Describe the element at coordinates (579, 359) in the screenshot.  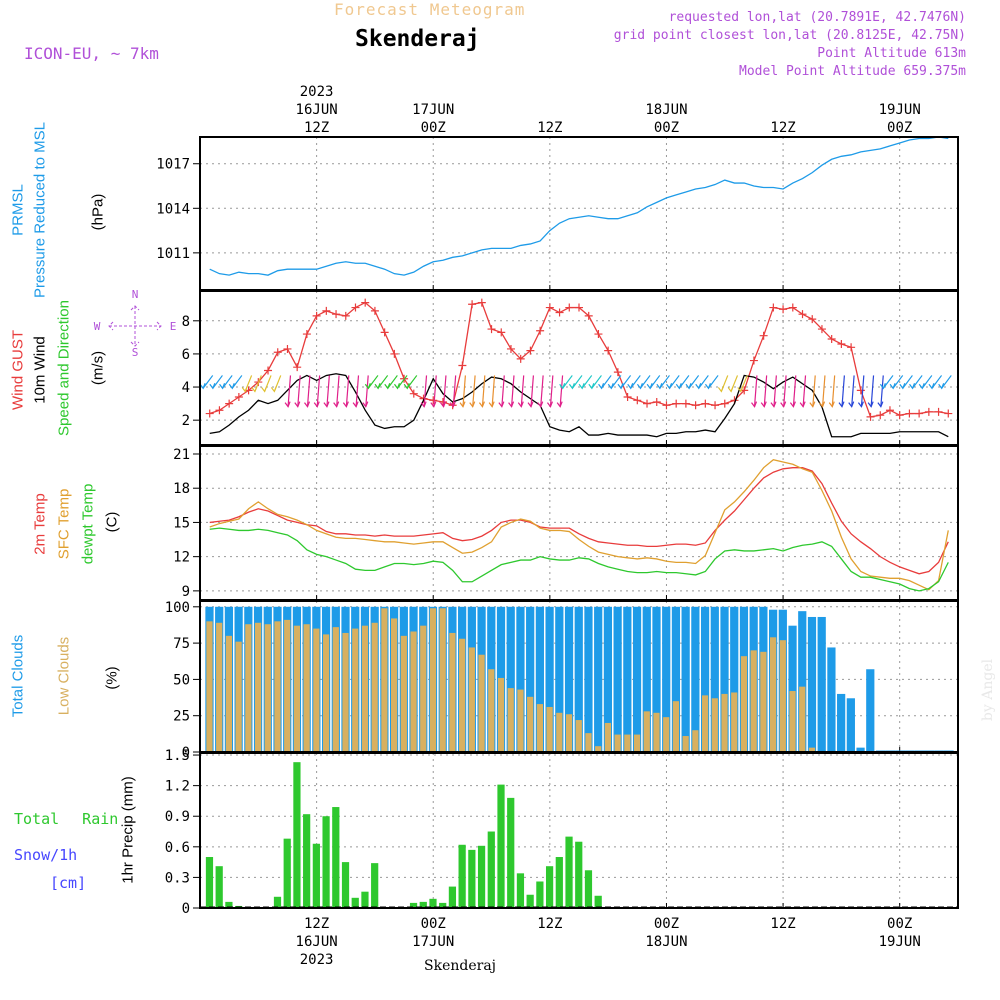
I see `series-line-wind-gust` at that location.